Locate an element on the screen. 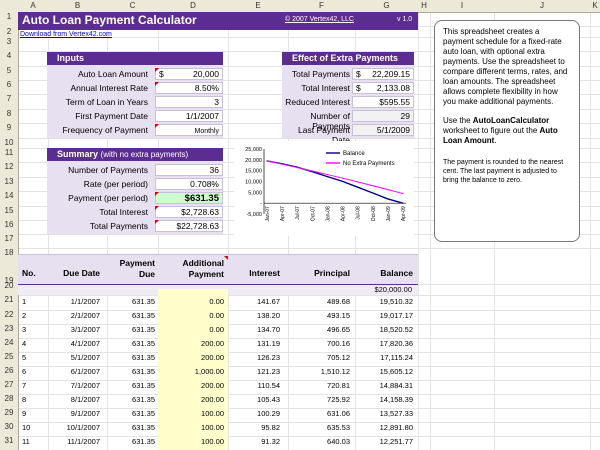 This screenshot has height=450, width=600. column-header-f: F is located at coordinates (321, 5).